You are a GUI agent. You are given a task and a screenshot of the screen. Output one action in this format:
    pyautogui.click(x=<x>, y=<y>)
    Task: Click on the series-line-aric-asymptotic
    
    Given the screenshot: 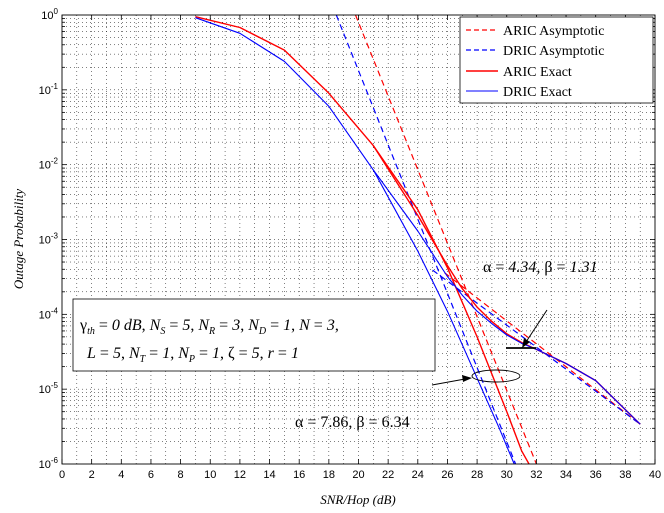 What is the action you would take?
    pyautogui.click(x=542, y=348)
    